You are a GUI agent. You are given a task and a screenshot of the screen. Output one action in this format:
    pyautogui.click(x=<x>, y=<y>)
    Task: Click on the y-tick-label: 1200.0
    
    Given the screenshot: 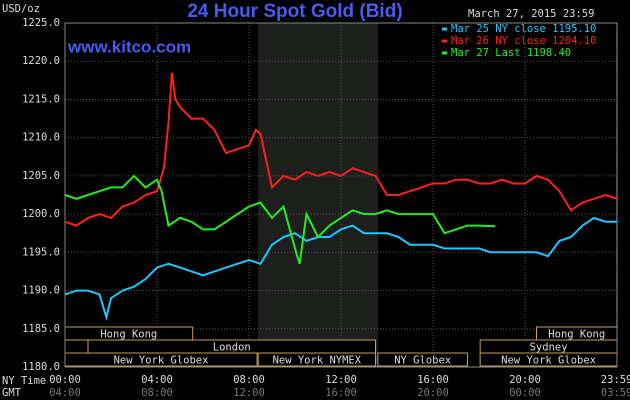 What is the action you would take?
    pyautogui.click(x=41, y=214)
    